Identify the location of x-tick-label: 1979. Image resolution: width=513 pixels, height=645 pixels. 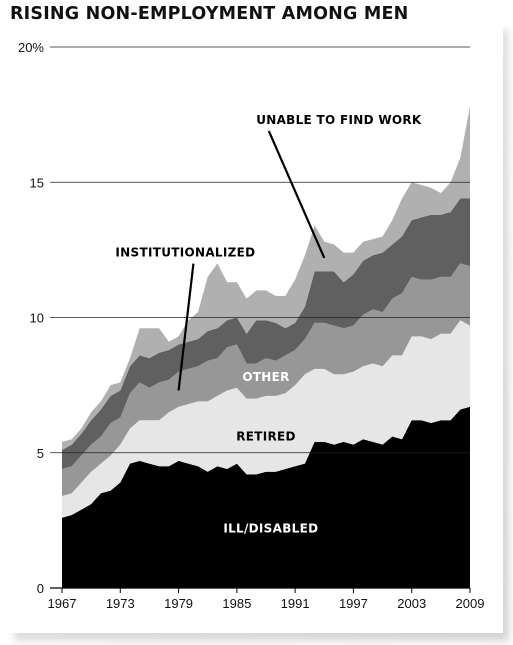
(178, 603).